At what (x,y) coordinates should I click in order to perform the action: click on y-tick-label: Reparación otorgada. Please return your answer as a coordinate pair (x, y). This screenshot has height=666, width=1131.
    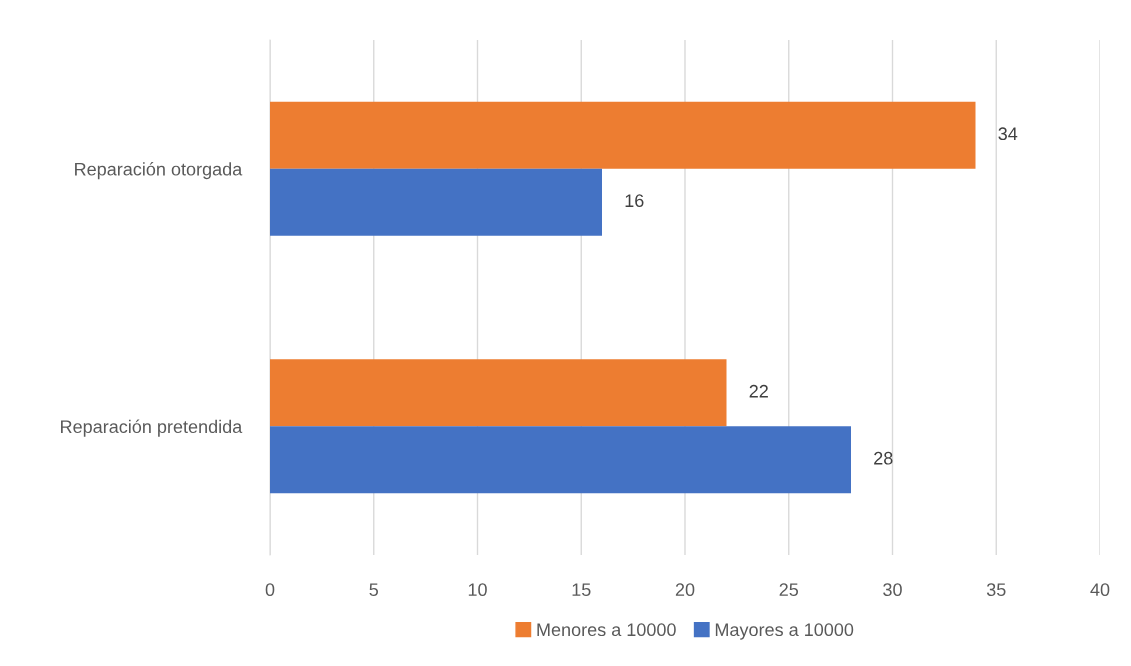
    Looking at the image, I should click on (159, 171).